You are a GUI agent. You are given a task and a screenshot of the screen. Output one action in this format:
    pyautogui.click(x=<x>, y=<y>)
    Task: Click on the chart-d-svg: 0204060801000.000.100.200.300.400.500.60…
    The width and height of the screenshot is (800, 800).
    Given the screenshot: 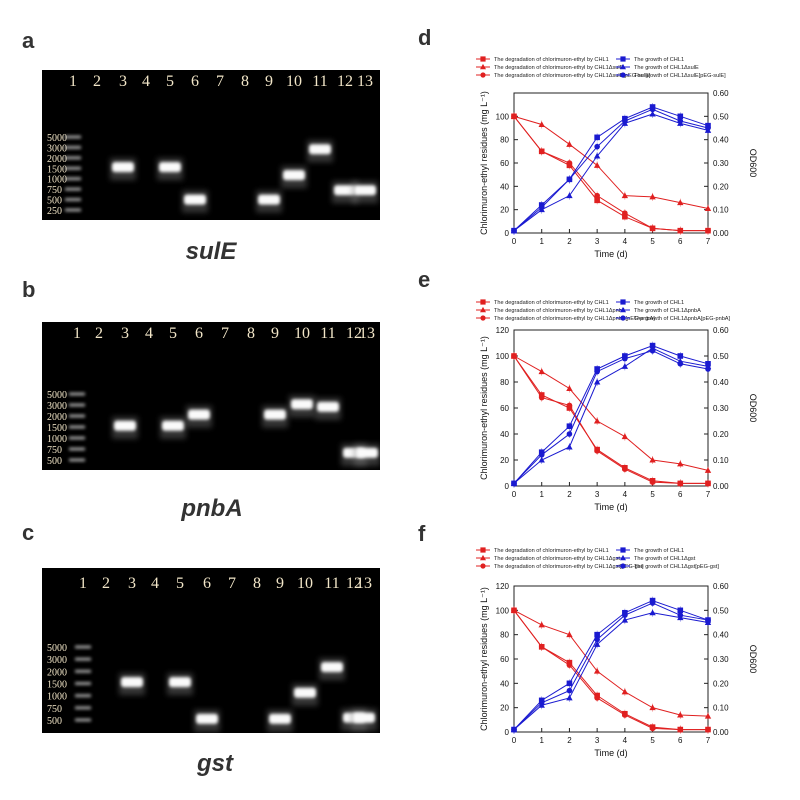 What is the action you would take?
    pyautogui.click(x=617, y=157)
    